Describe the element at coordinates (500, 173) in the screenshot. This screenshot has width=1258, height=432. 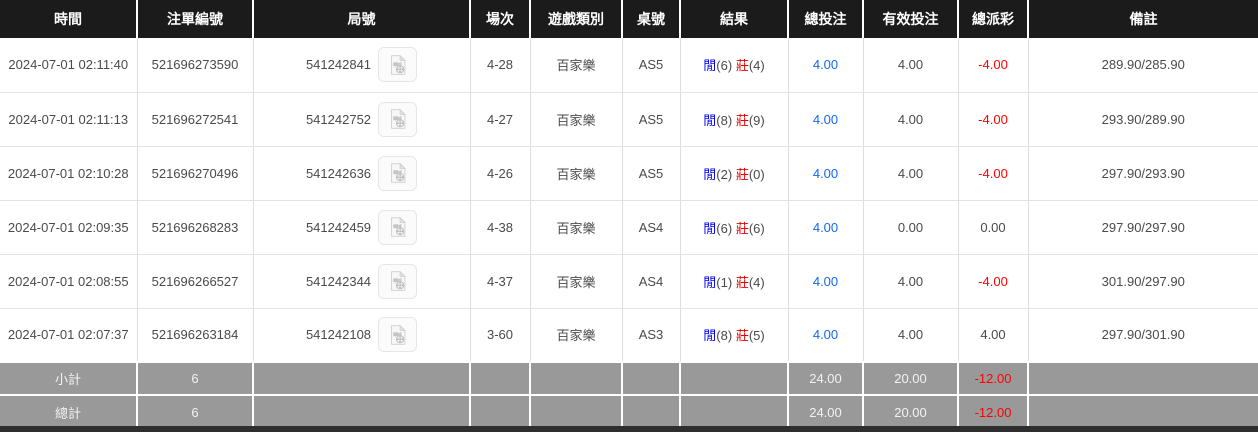
I see `session-cell: 4-26` at that location.